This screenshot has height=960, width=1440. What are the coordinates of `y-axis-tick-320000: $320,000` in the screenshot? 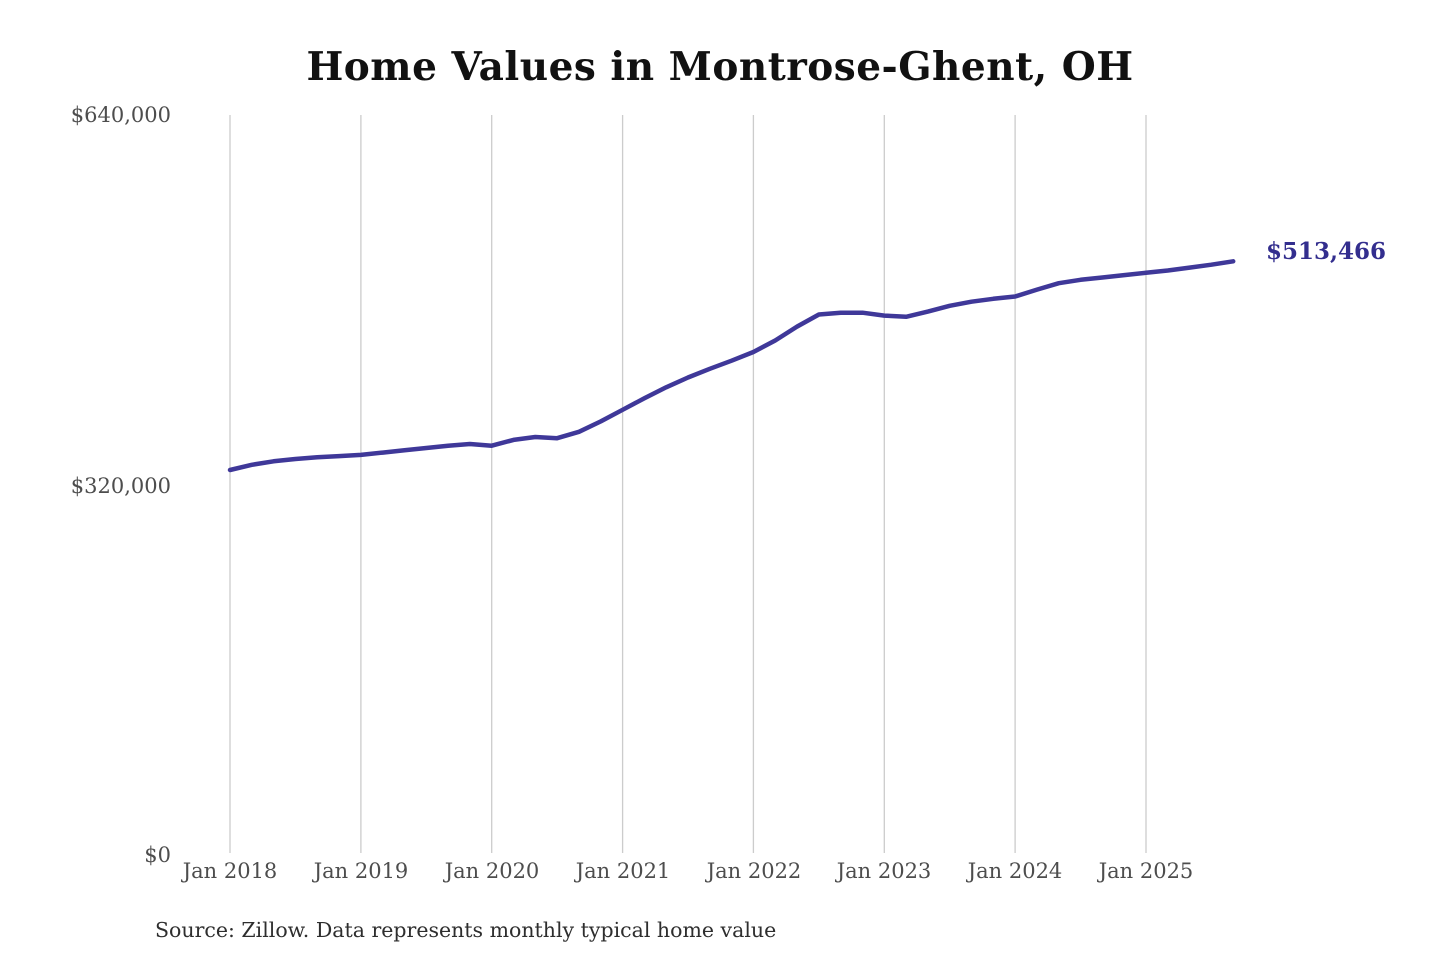 It's located at (120, 486).